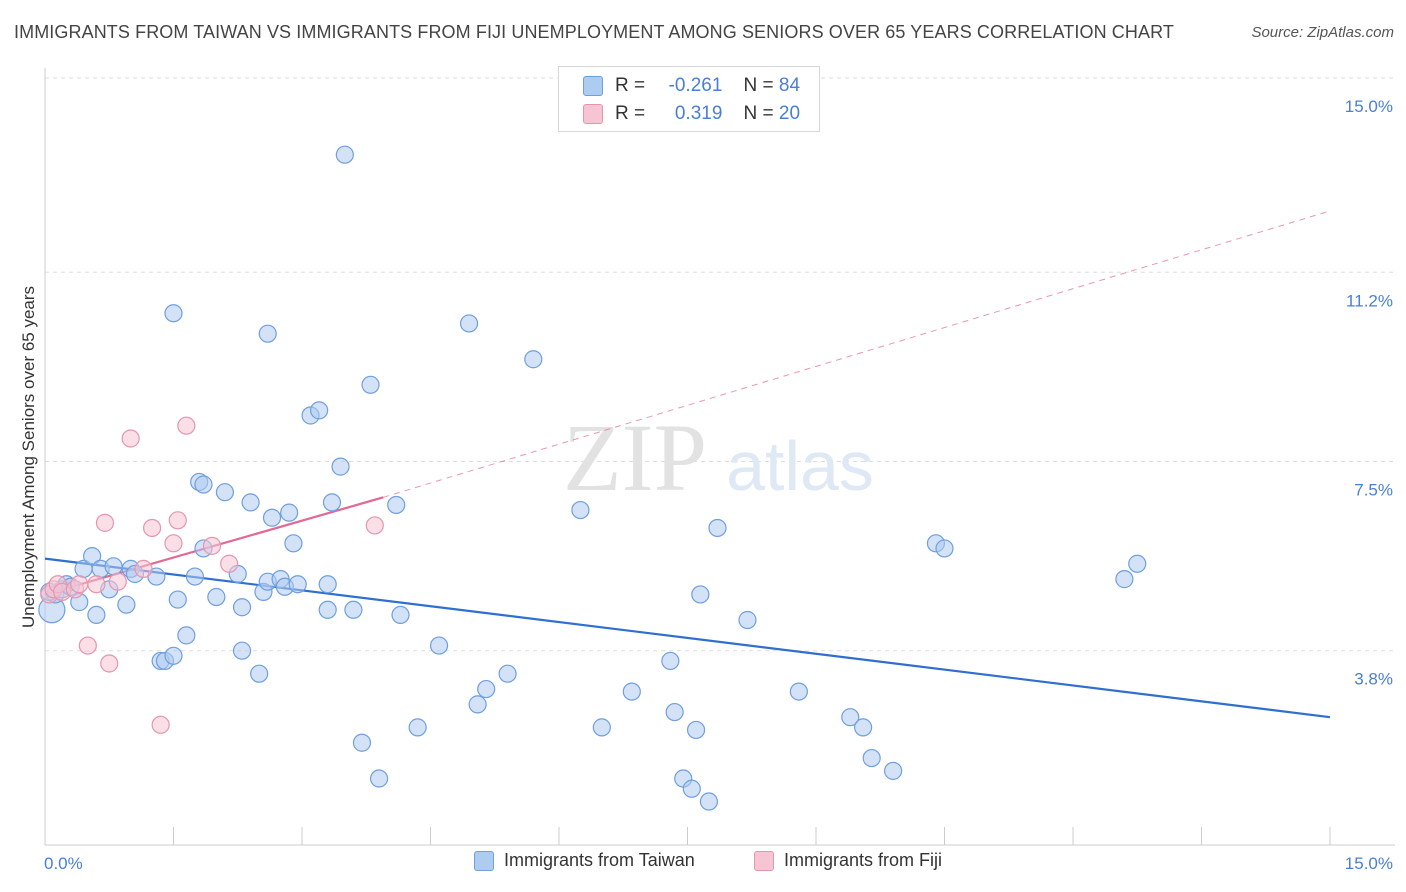 The width and height of the screenshot is (1406, 892). What do you see at coordinates (635, 457) in the screenshot?
I see `watermark-zip: ZIP` at bounding box center [635, 457].